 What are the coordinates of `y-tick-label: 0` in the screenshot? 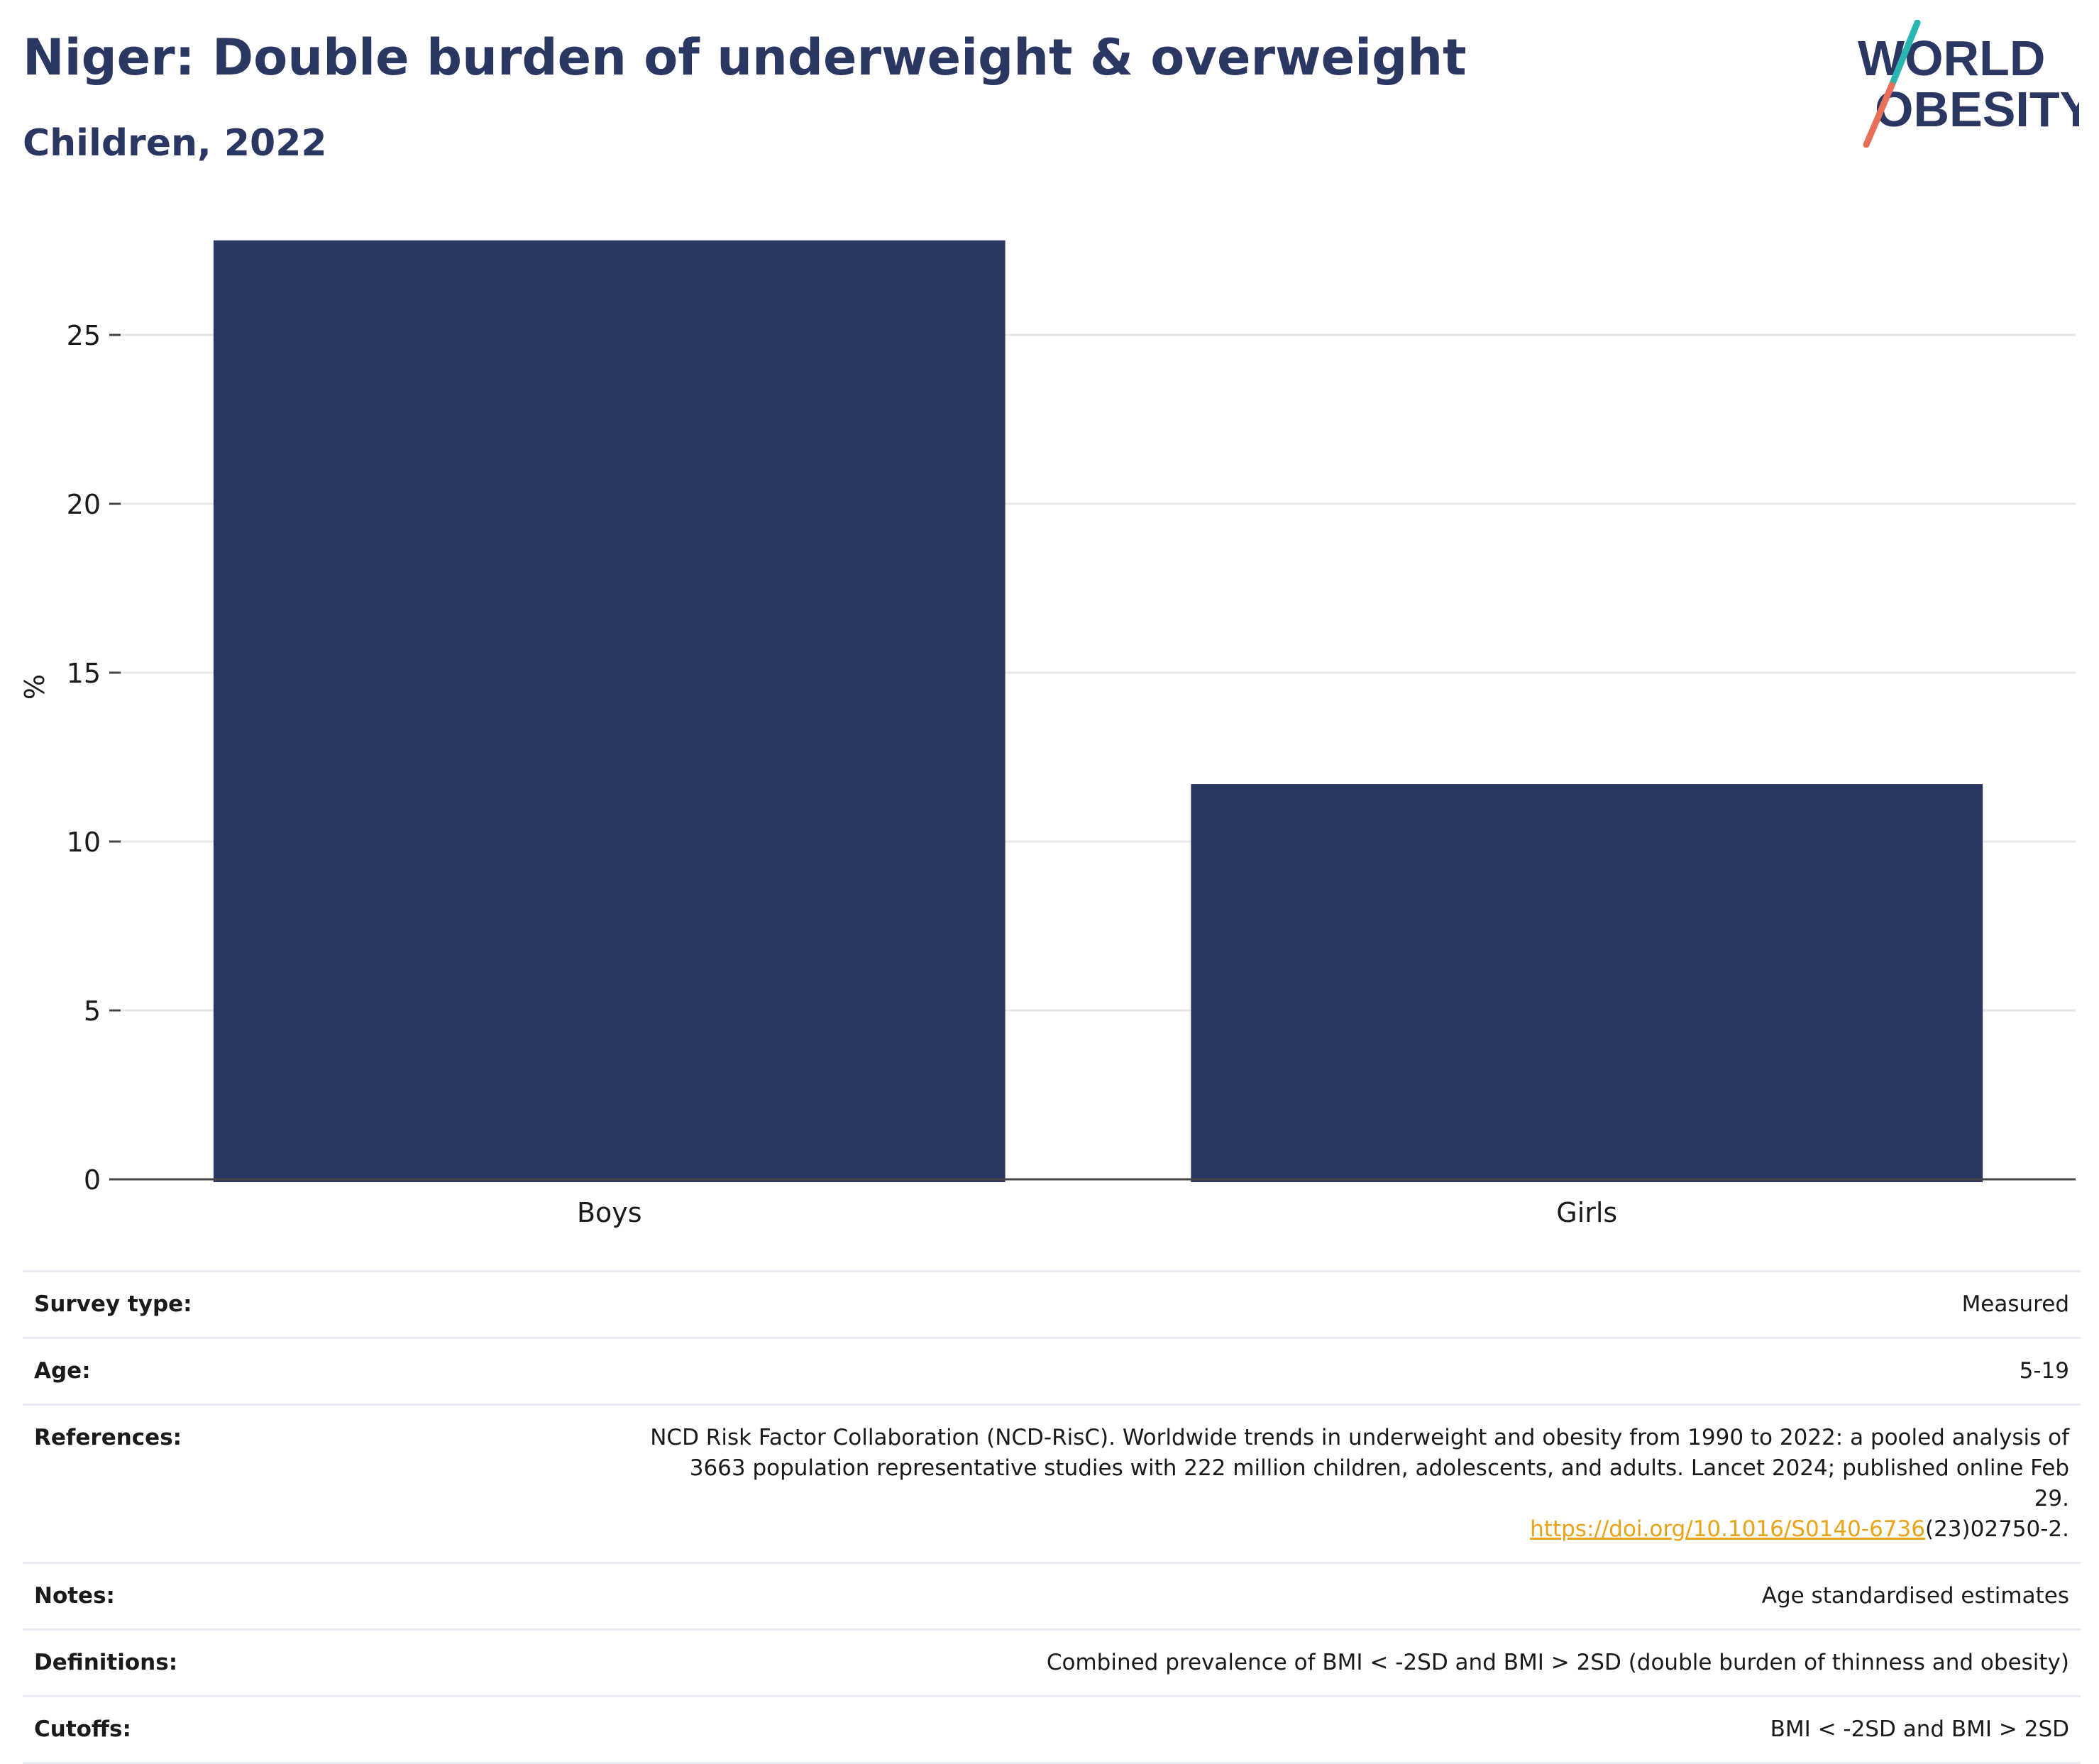 It's located at (92, 1180).